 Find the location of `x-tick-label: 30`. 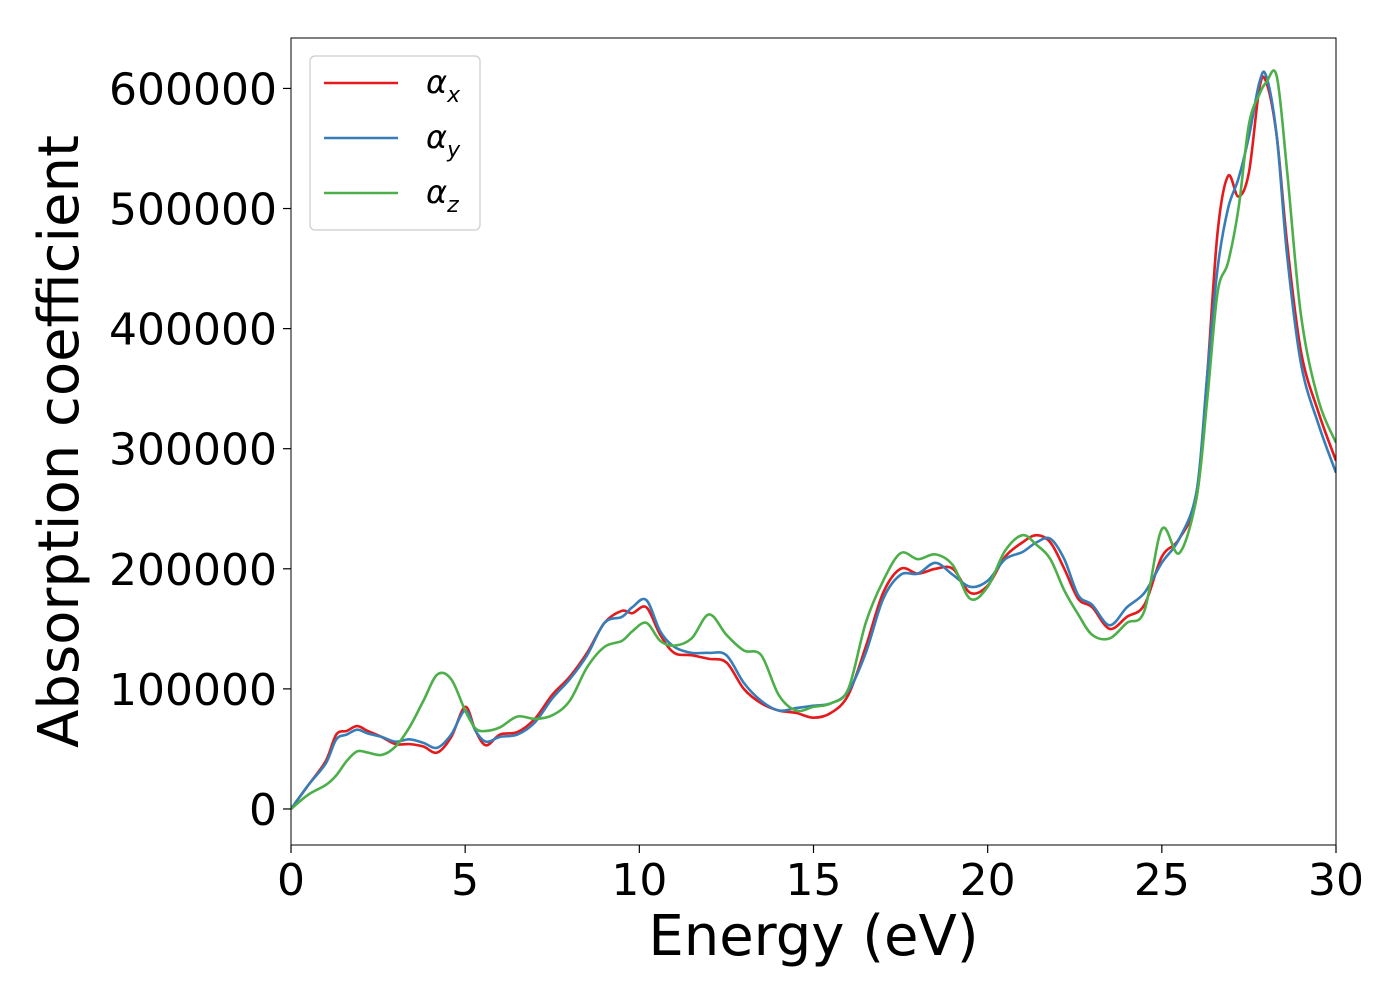

x-tick-label: 30 is located at coordinates (1336, 880).